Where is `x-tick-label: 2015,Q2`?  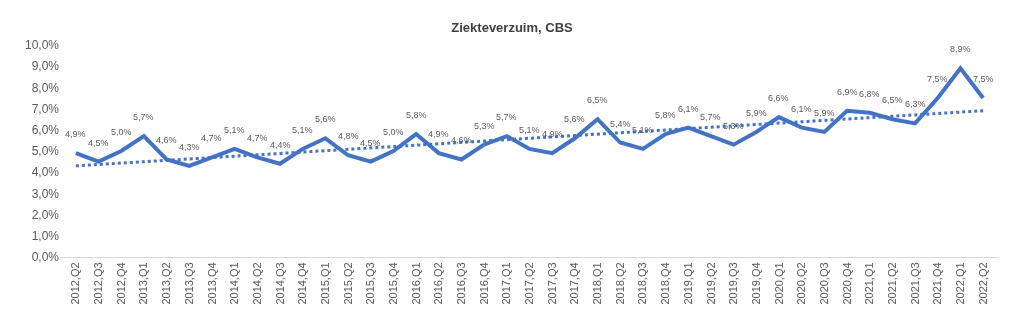 x-tick-label: 2015,Q2 is located at coordinates (347, 283).